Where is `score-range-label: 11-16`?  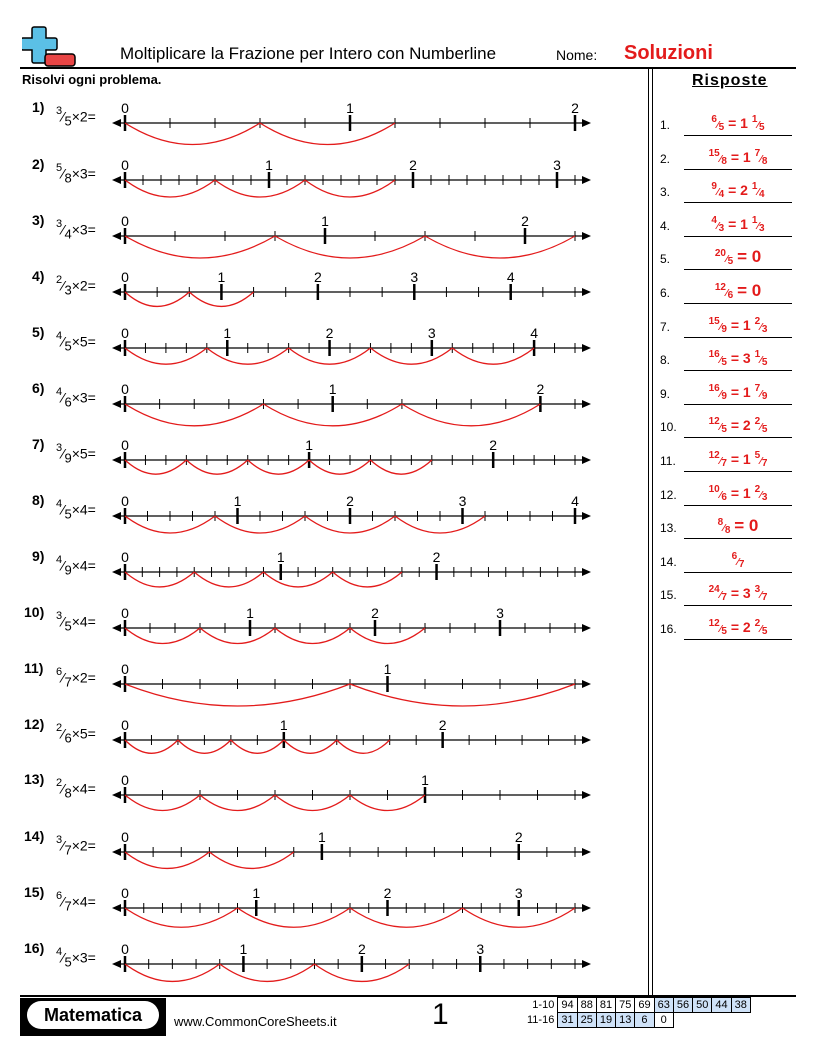 score-range-label: 11-16 is located at coordinates (541, 1020).